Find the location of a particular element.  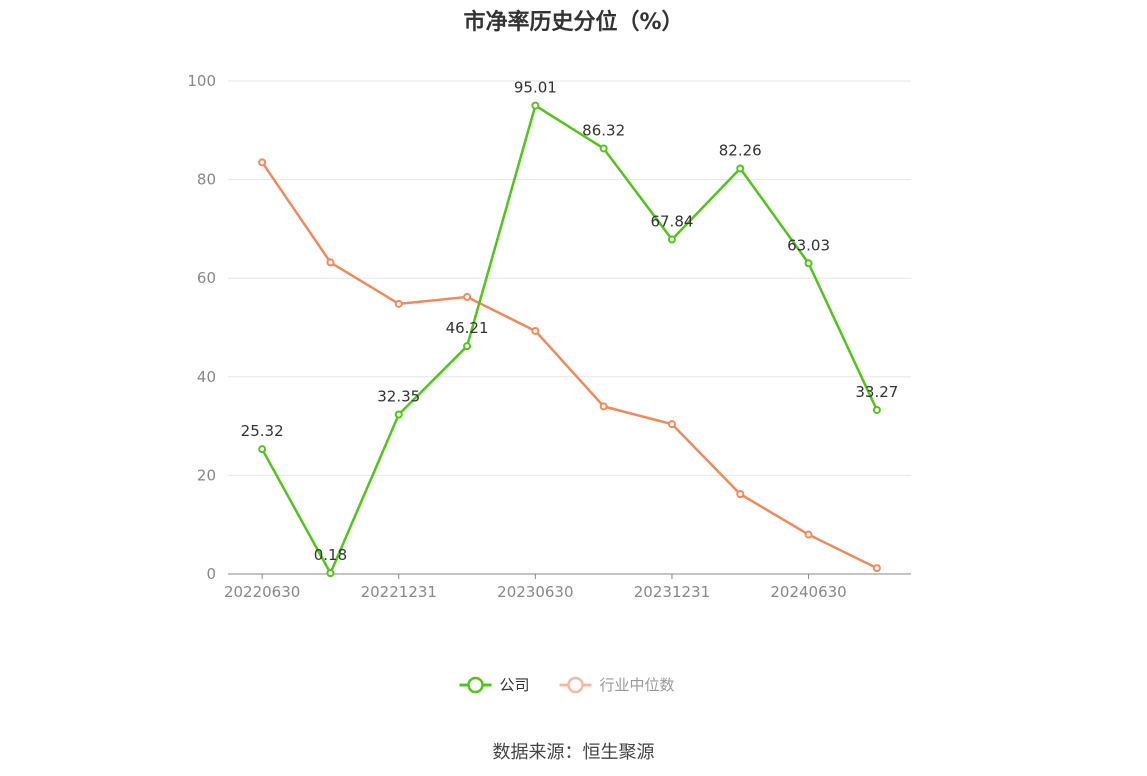

y-tick-label: 80 is located at coordinates (206, 180).